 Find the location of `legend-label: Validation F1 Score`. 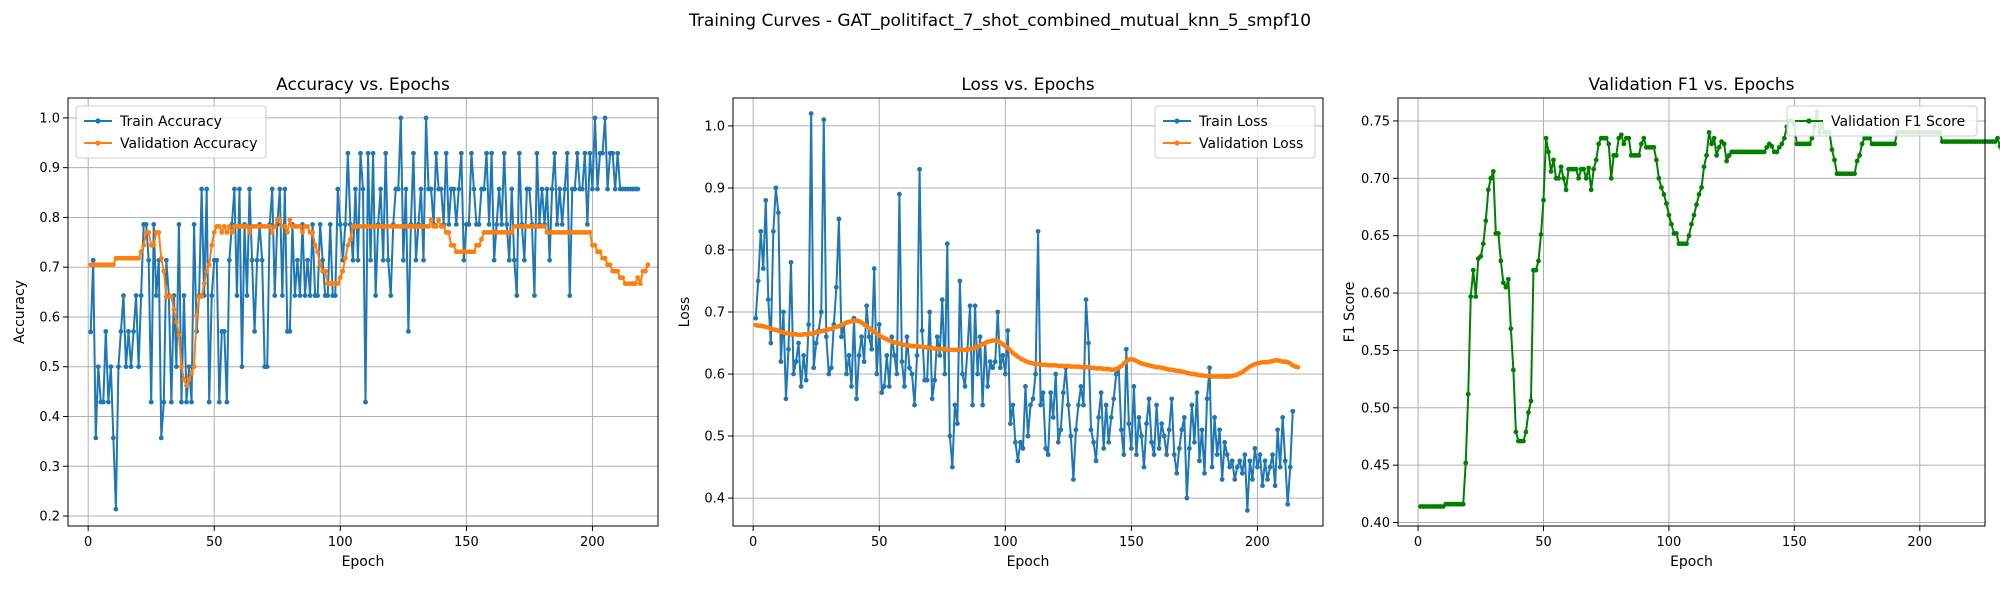

legend-label: Validation F1 Score is located at coordinates (1898, 122).